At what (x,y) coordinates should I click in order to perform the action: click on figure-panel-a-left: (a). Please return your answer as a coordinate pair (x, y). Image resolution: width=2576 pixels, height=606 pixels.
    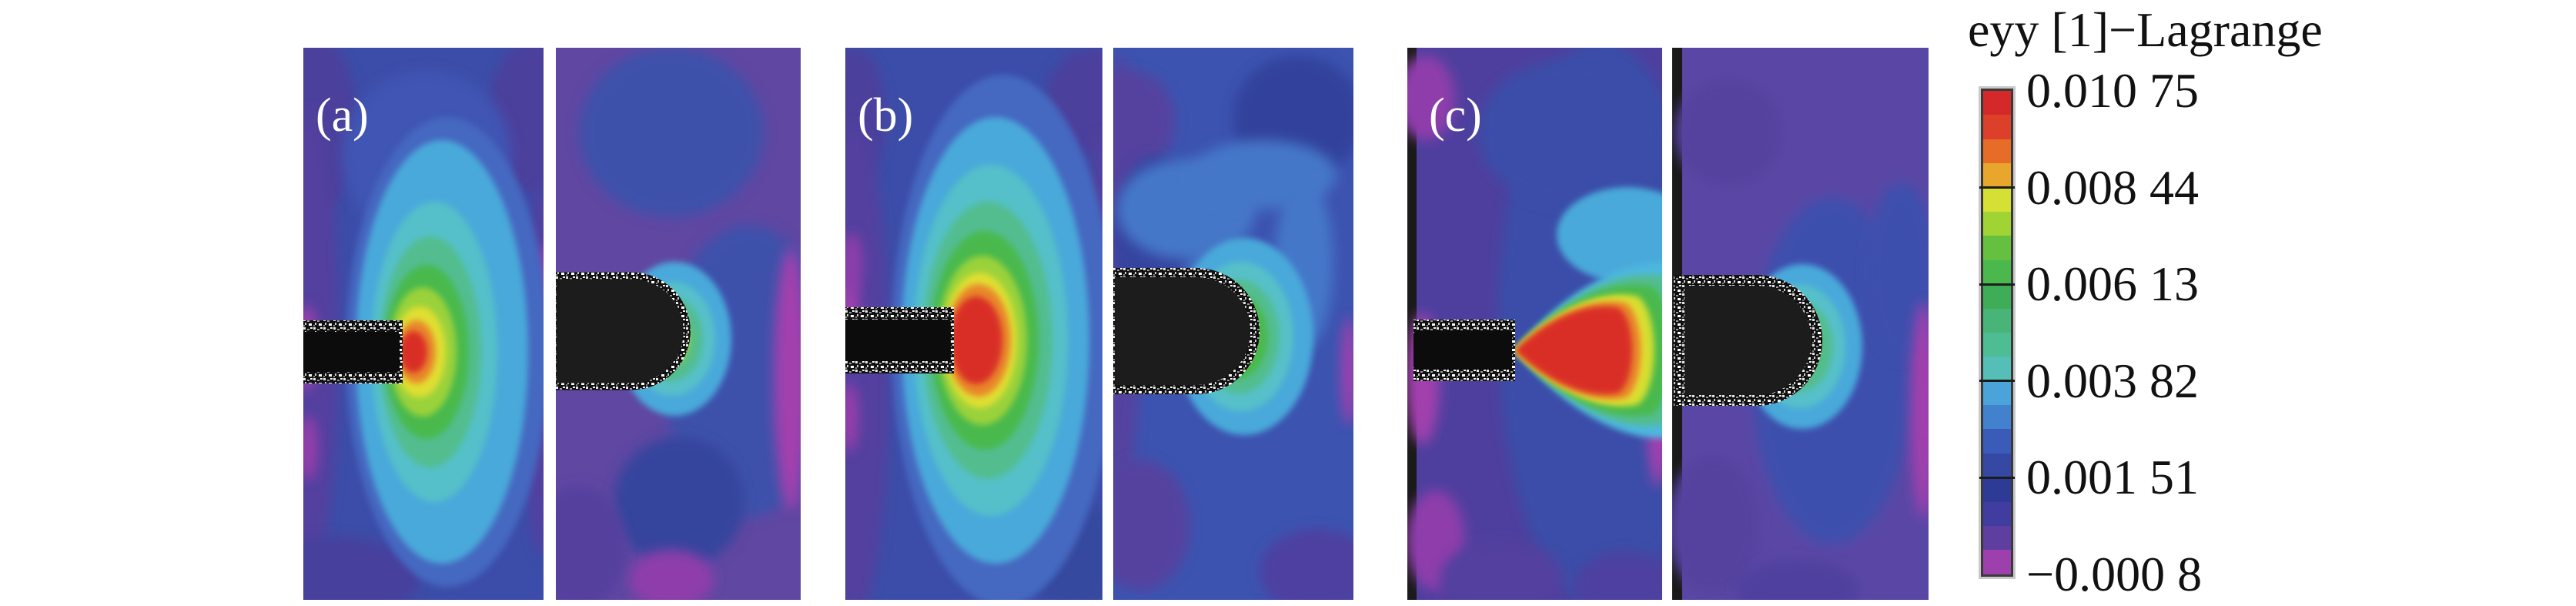
    Looking at the image, I should click on (423, 324).